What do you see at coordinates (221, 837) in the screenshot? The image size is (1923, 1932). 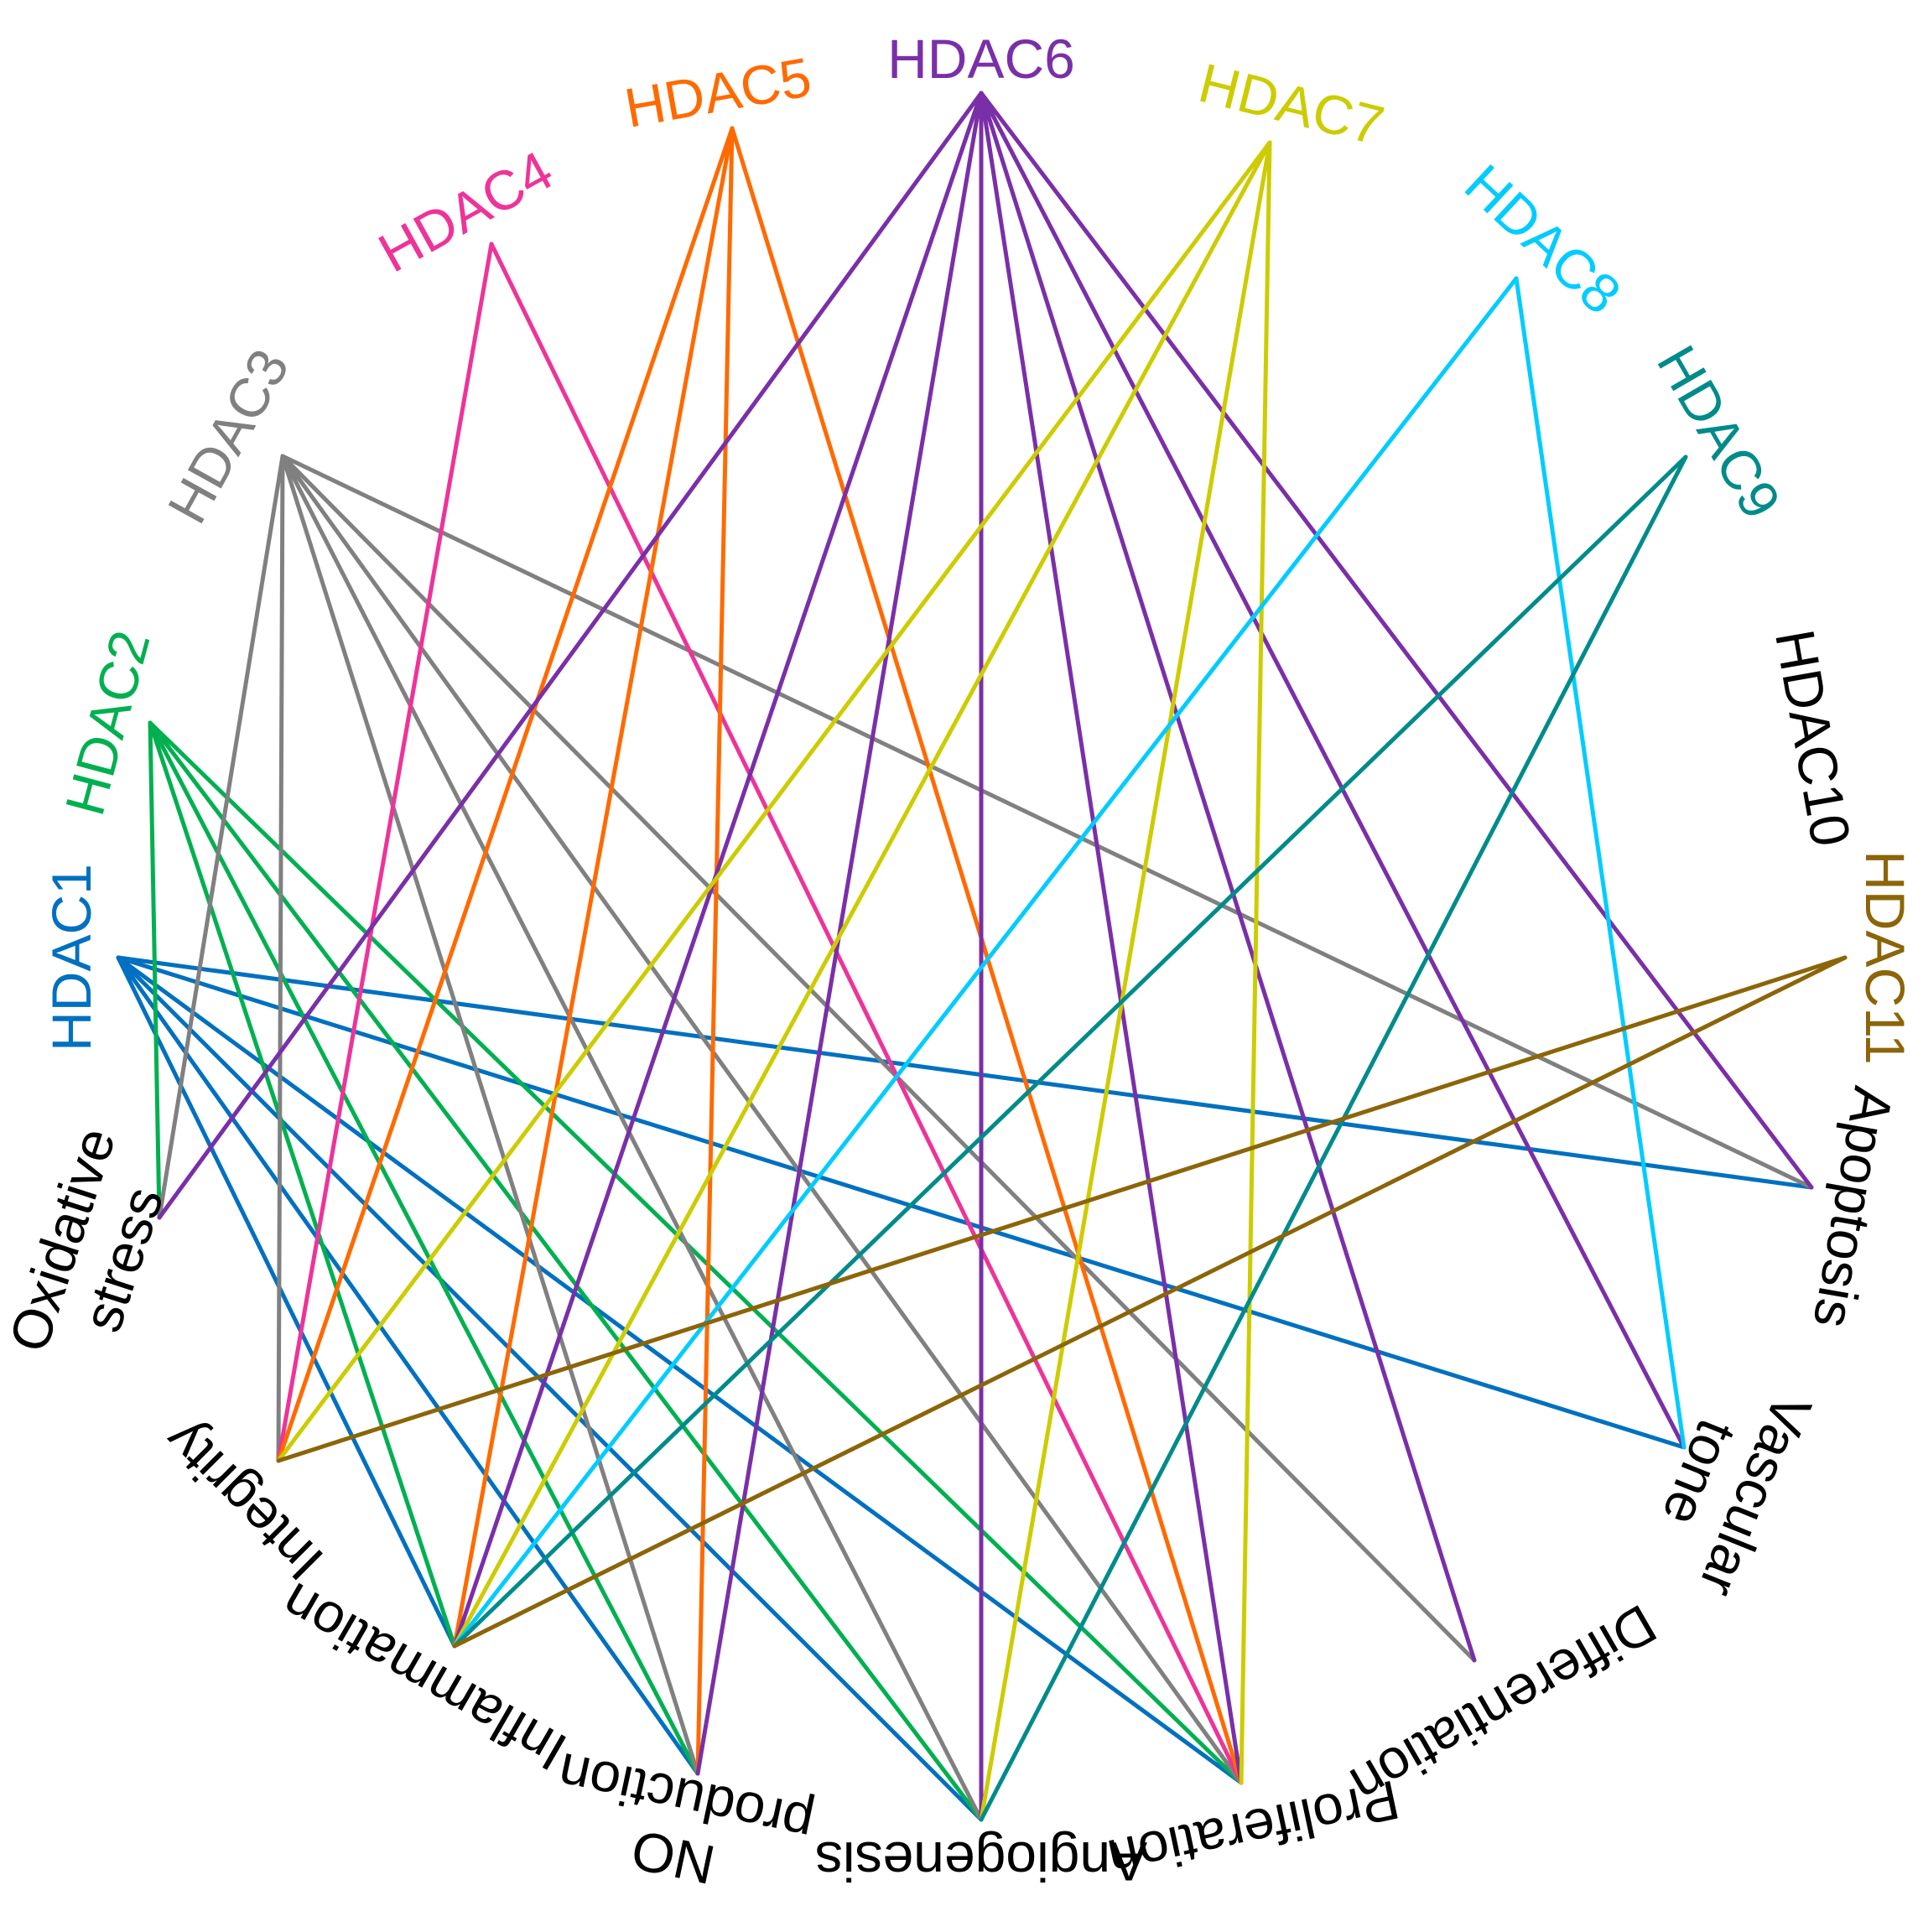 I see `edge-hdac3-oxidative` at bounding box center [221, 837].